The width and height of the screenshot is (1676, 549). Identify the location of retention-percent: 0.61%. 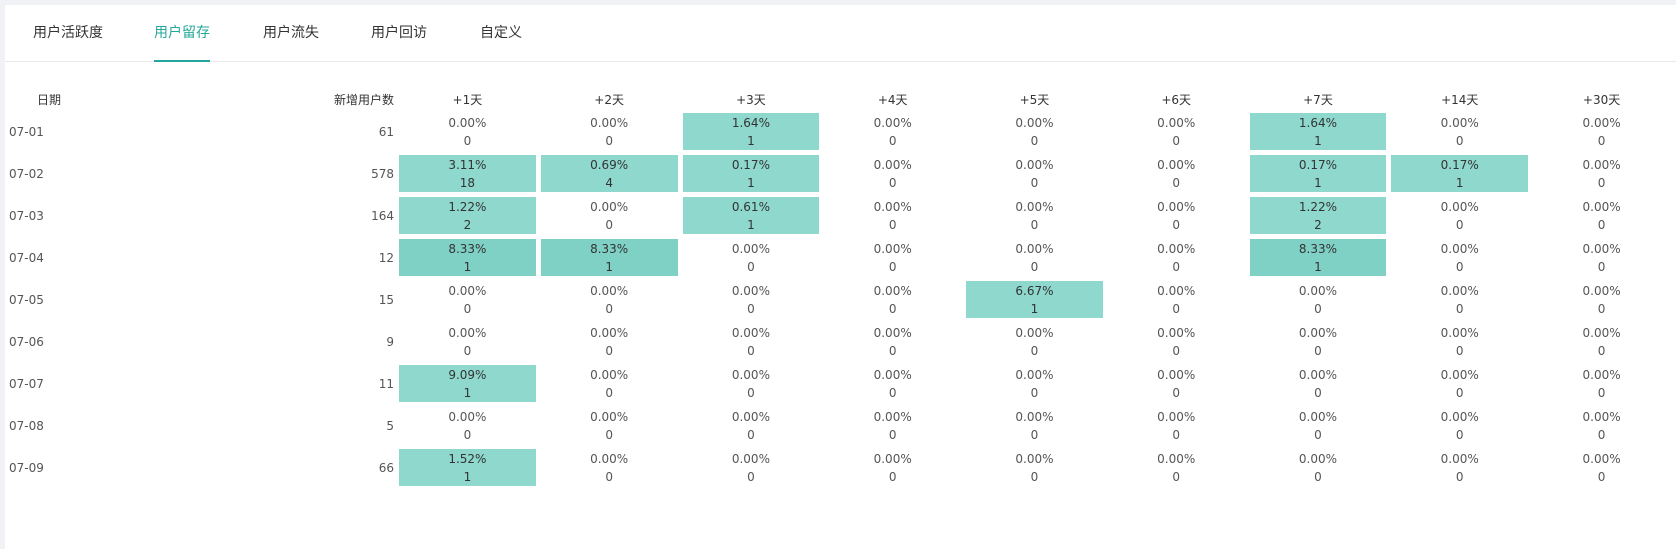
(750, 206).